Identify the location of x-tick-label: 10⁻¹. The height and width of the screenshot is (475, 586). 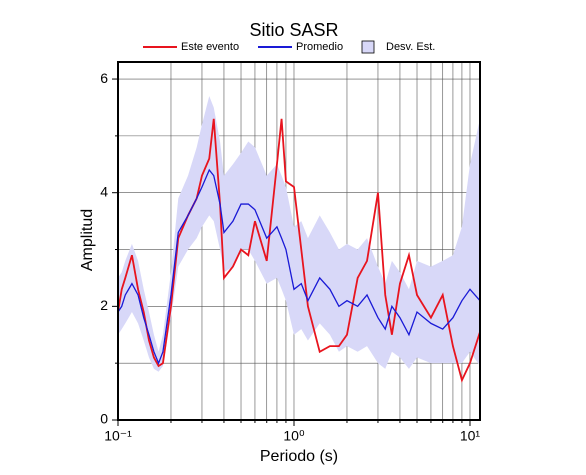
(118, 436).